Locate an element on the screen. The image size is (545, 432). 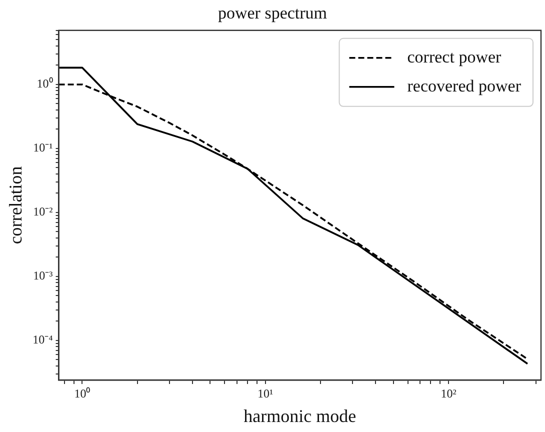
y-tick-label: 10⁻³ is located at coordinates (43, 275).